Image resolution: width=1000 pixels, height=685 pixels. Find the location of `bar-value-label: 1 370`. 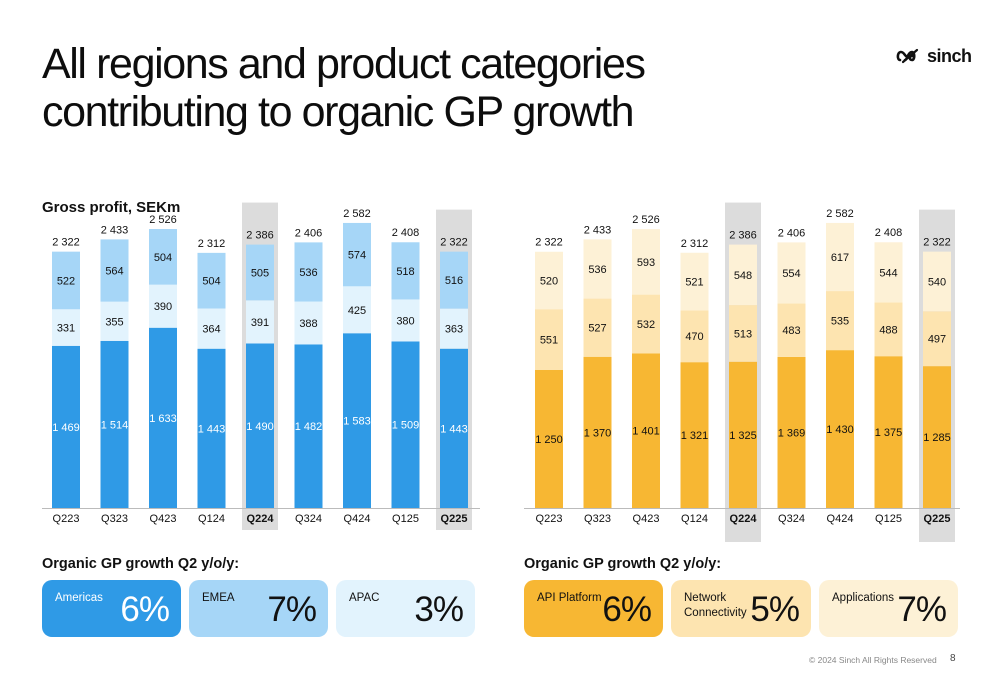

bar-value-label: 1 370 is located at coordinates (598, 433).